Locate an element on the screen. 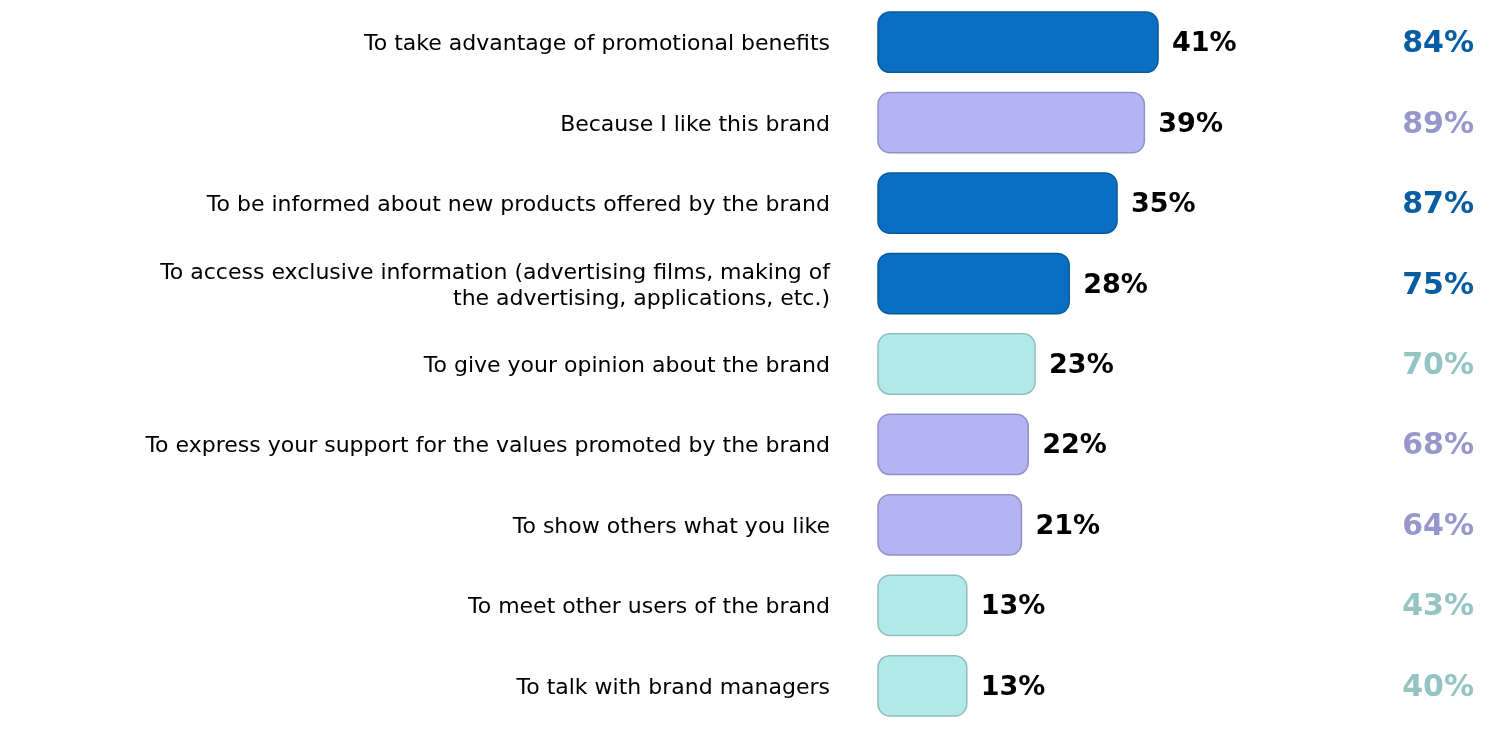 The image size is (1487, 729). data-label: 39% is located at coordinates (1190, 122).